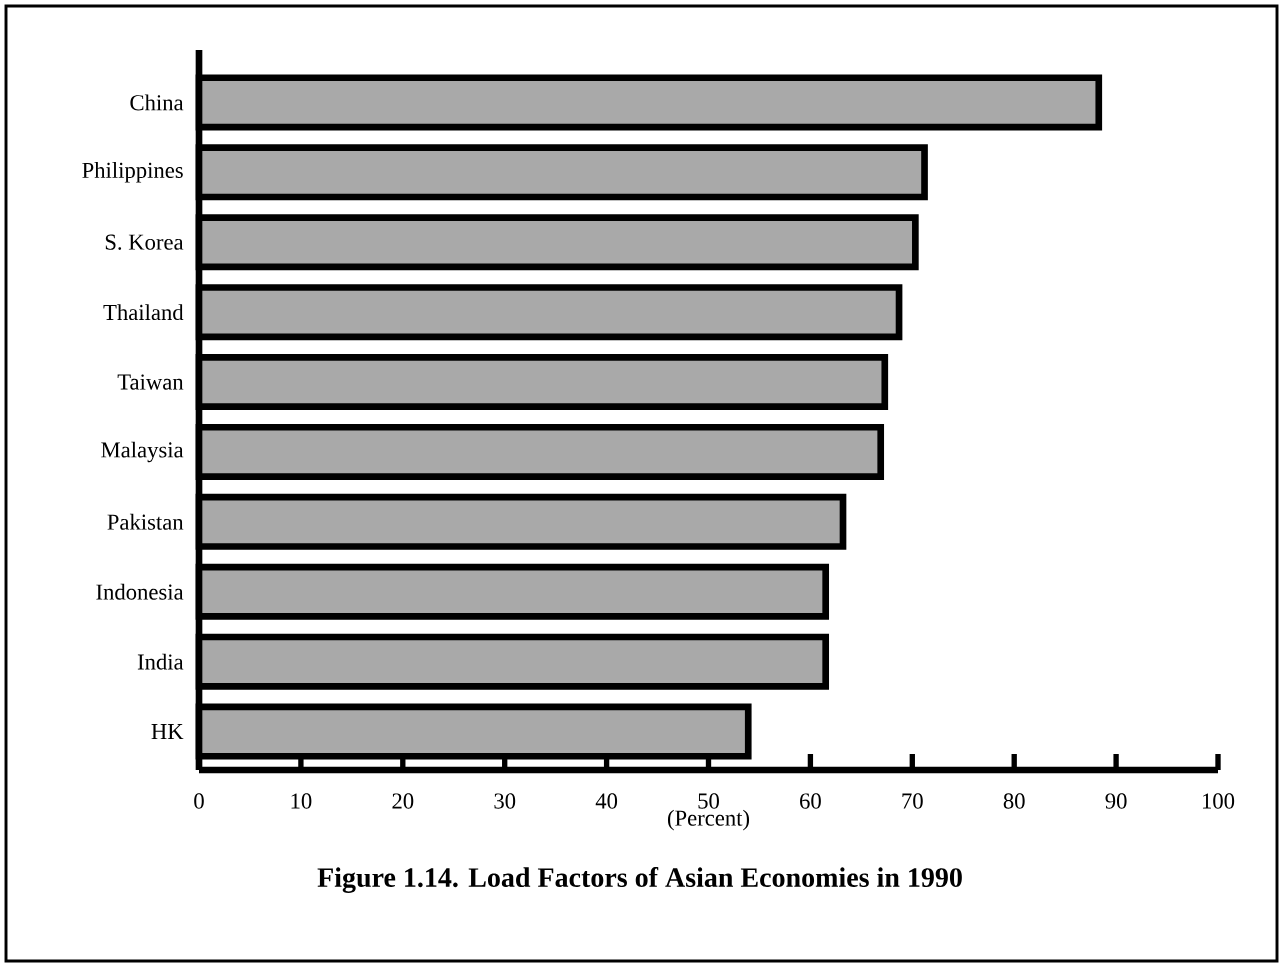  I want to click on x-tick-label: 70, so click(912, 801).